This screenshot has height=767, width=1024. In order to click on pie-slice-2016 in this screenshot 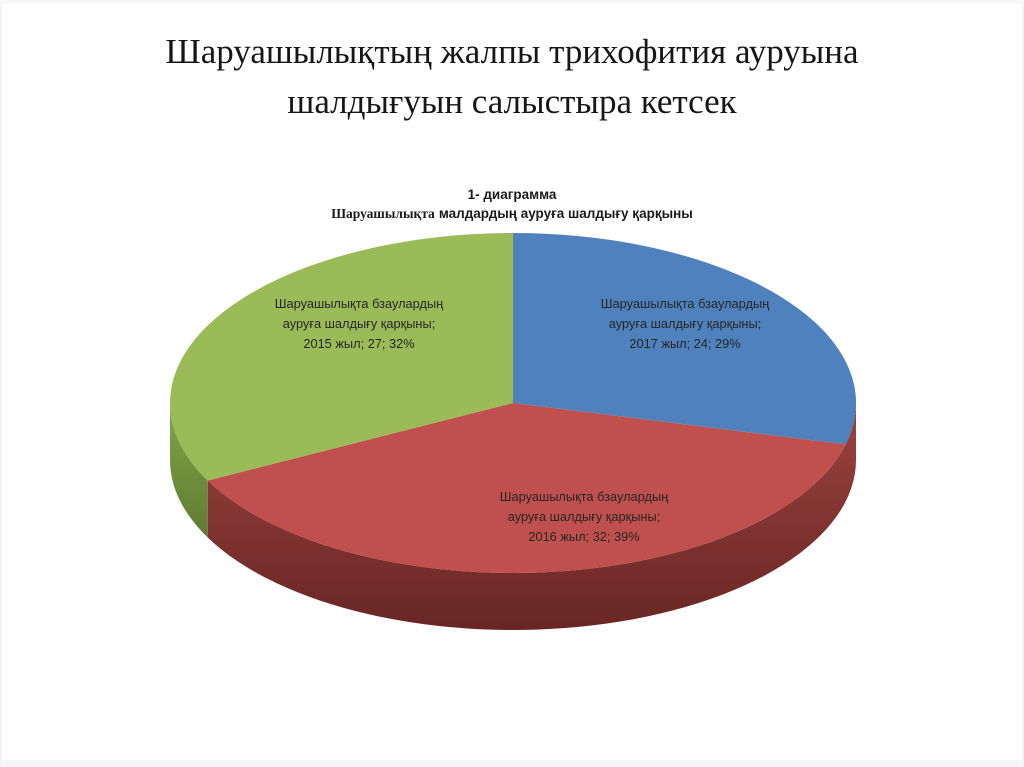, I will do `click(526, 488)`.